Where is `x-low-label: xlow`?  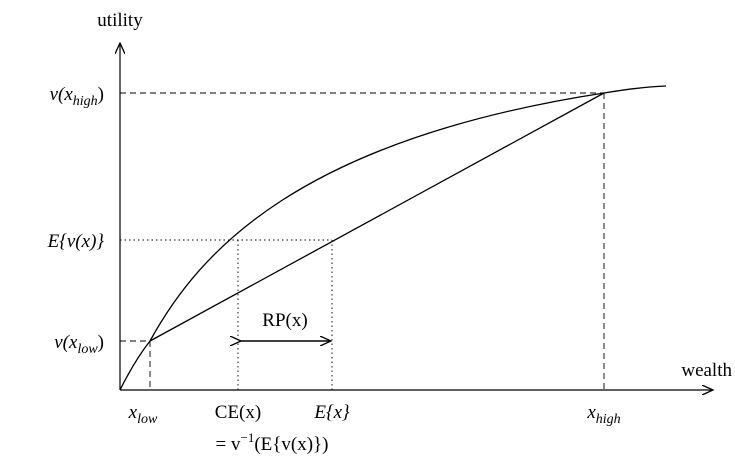 x-low-label: xlow is located at coordinates (143, 414).